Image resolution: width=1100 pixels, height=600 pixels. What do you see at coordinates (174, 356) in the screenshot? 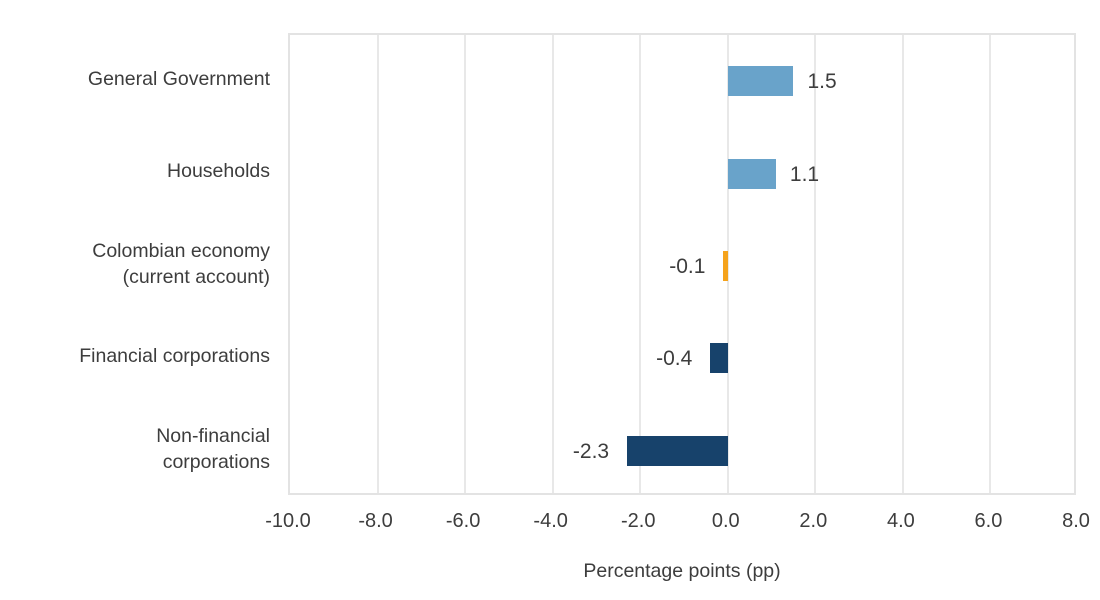
I see `category-label: Financial corporations` at bounding box center [174, 356].